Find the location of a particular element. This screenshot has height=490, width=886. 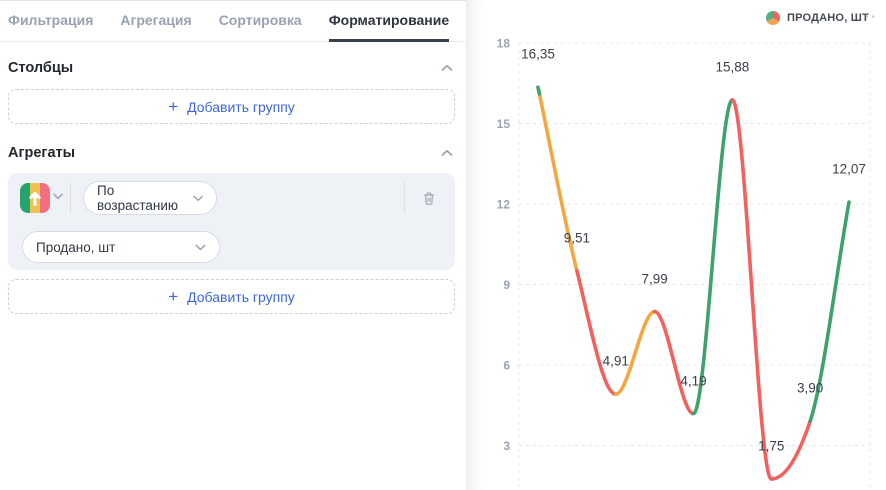

data-label: 9,51 is located at coordinates (577, 238).